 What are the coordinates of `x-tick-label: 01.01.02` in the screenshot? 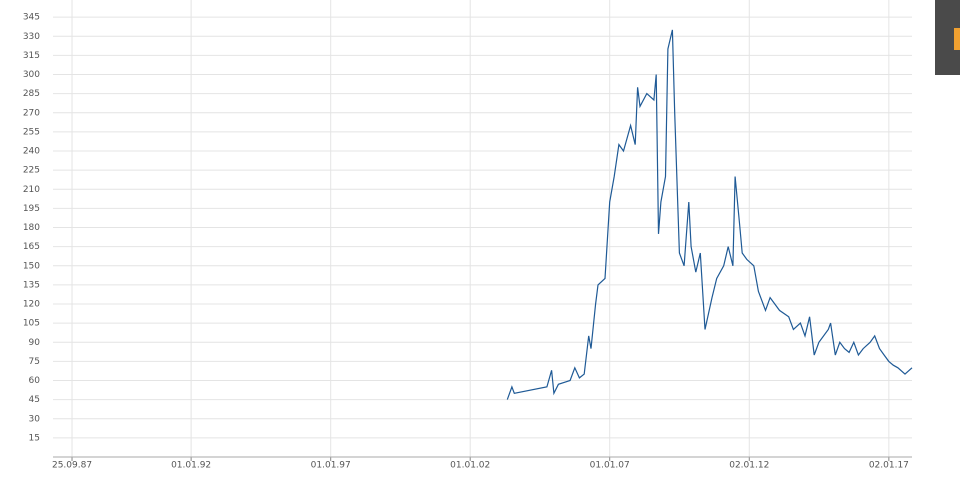 It's located at (470, 466).